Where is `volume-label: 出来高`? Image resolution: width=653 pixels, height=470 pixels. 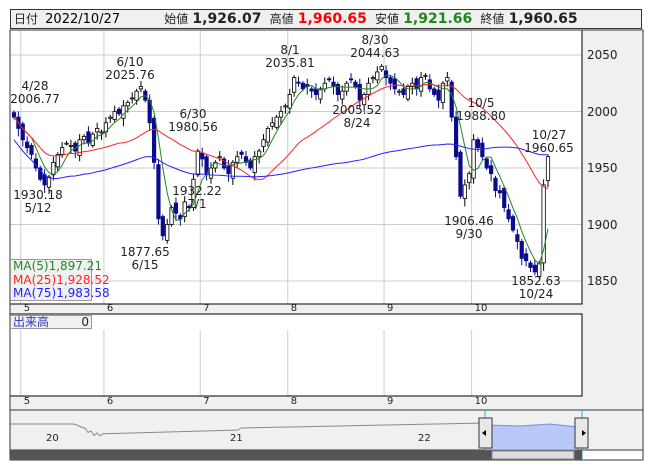
volume-label: 出来高 is located at coordinates (31, 322).